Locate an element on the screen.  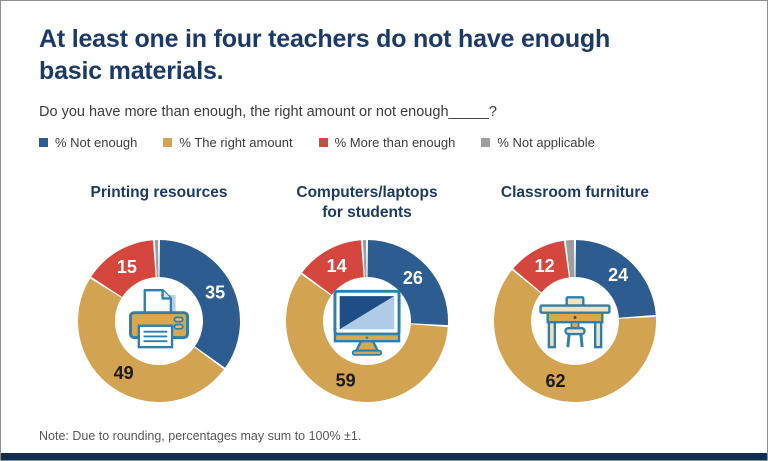
legend-label: % The right amount is located at coordinates (236, 142).